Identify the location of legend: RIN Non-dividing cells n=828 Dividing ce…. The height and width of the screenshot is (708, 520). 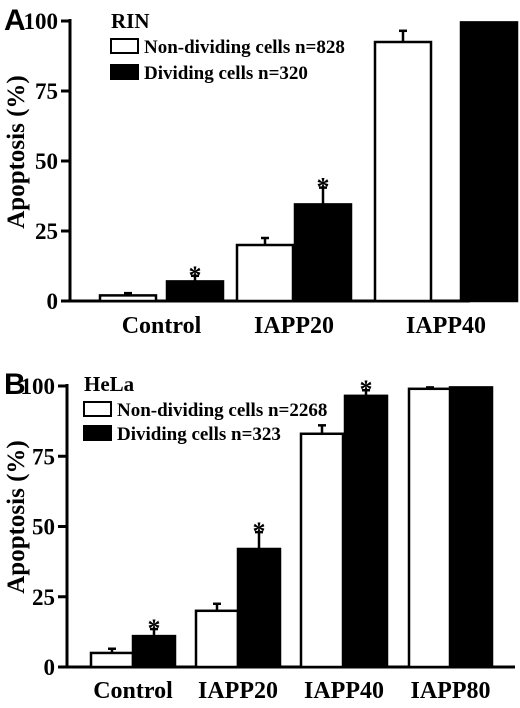
(227, 46).